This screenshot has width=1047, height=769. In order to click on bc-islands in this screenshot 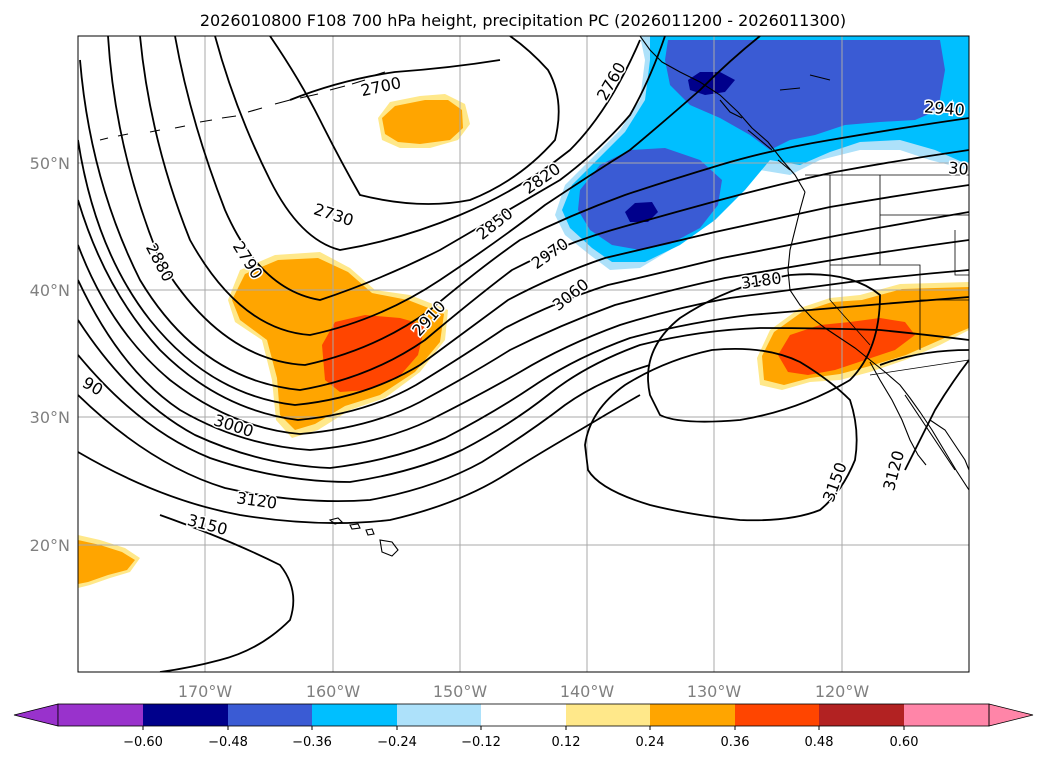, I will do `click(775, 122)`.